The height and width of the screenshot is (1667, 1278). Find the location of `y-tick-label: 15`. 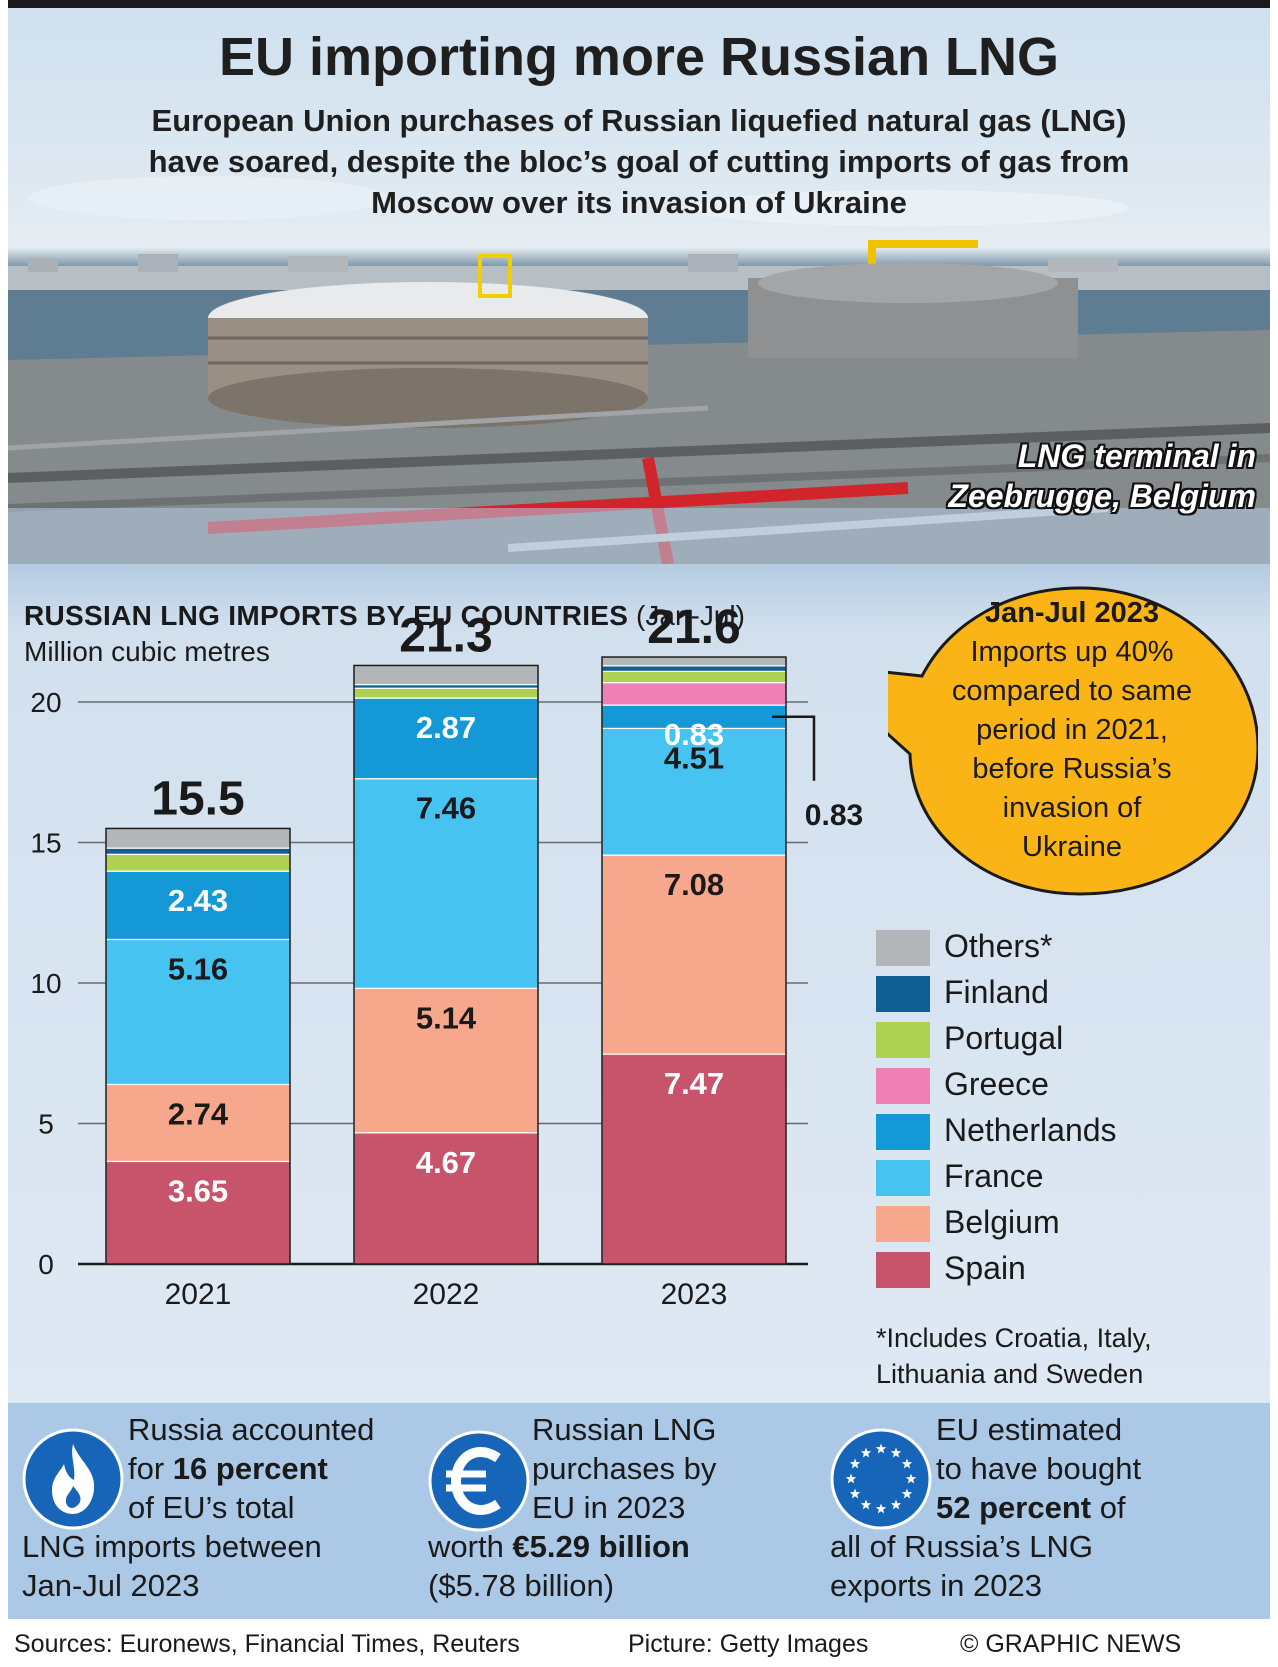

y-tick-label: 15 is located at coordinates (45, 843).